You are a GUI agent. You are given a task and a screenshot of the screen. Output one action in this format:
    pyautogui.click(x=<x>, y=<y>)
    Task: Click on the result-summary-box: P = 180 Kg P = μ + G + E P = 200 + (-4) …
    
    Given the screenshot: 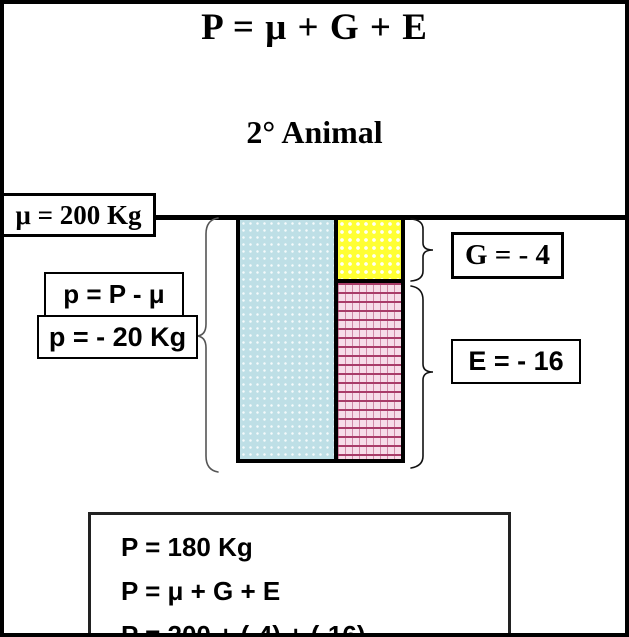 What is the action you would take?
    pyautogui.click(x=299, y=574)
    